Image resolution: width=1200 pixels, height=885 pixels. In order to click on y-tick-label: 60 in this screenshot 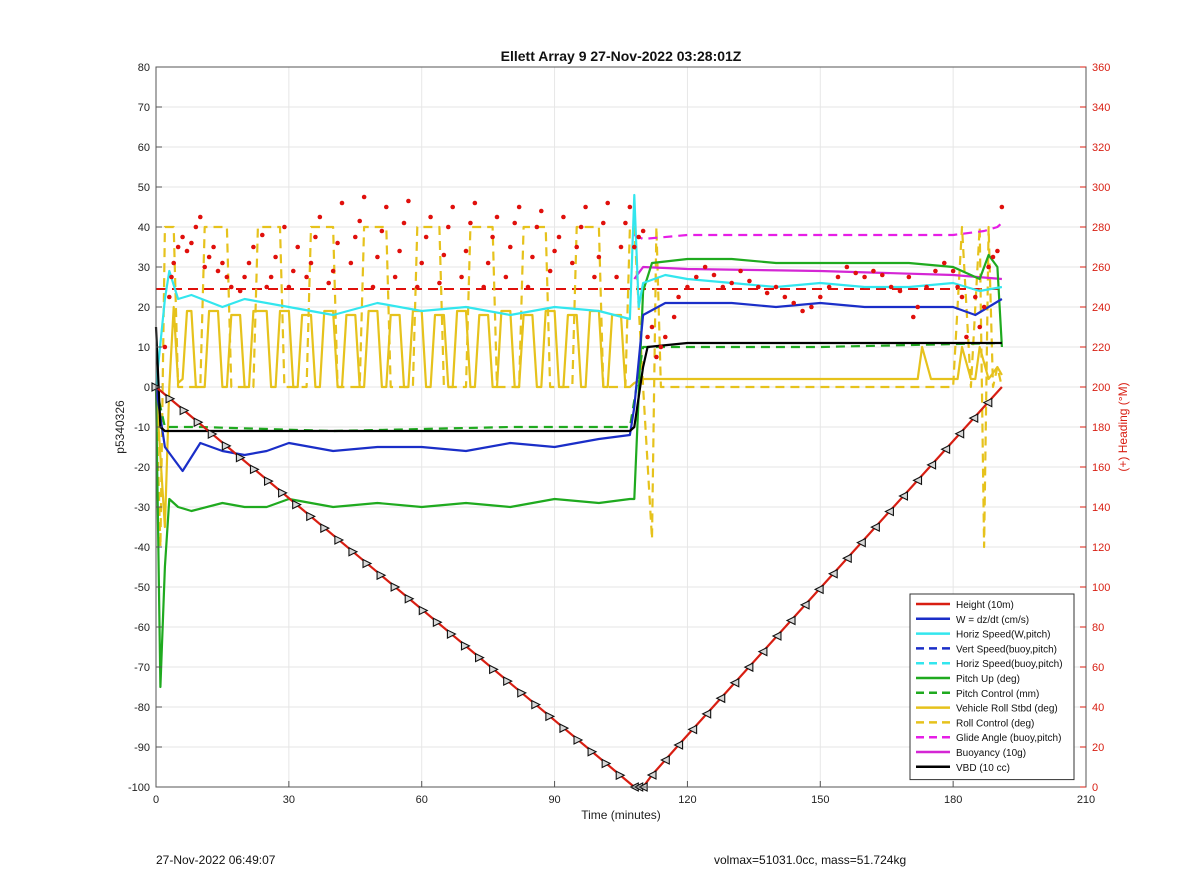, I will do `click(144, 148)`.